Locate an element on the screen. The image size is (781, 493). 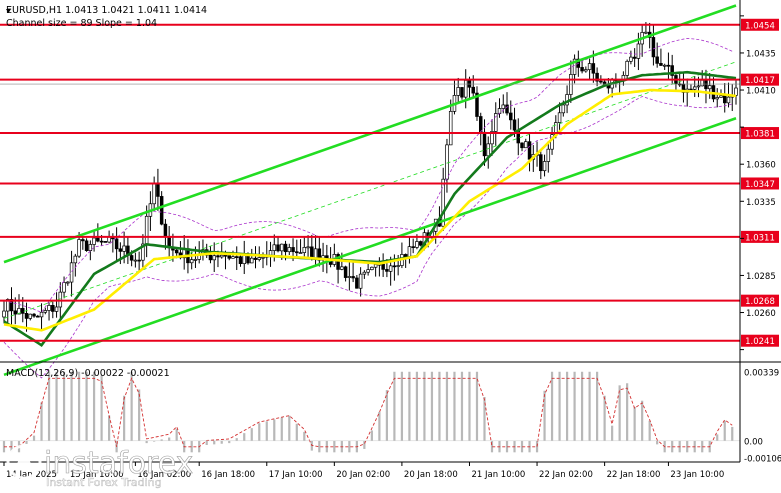
level-label: 1.0311 is located at coordinates (760, 238).